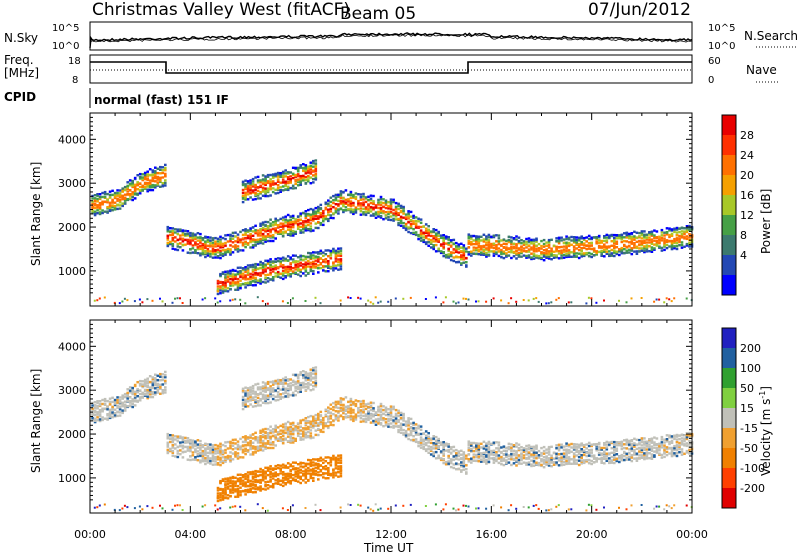 The height and width of the screenshot is (554, 800). What do you see at coordinates (161, 100) in the screenshot?
I see `cpid-text: normal (fast) 151 IF` at bounding box center [161, 100].